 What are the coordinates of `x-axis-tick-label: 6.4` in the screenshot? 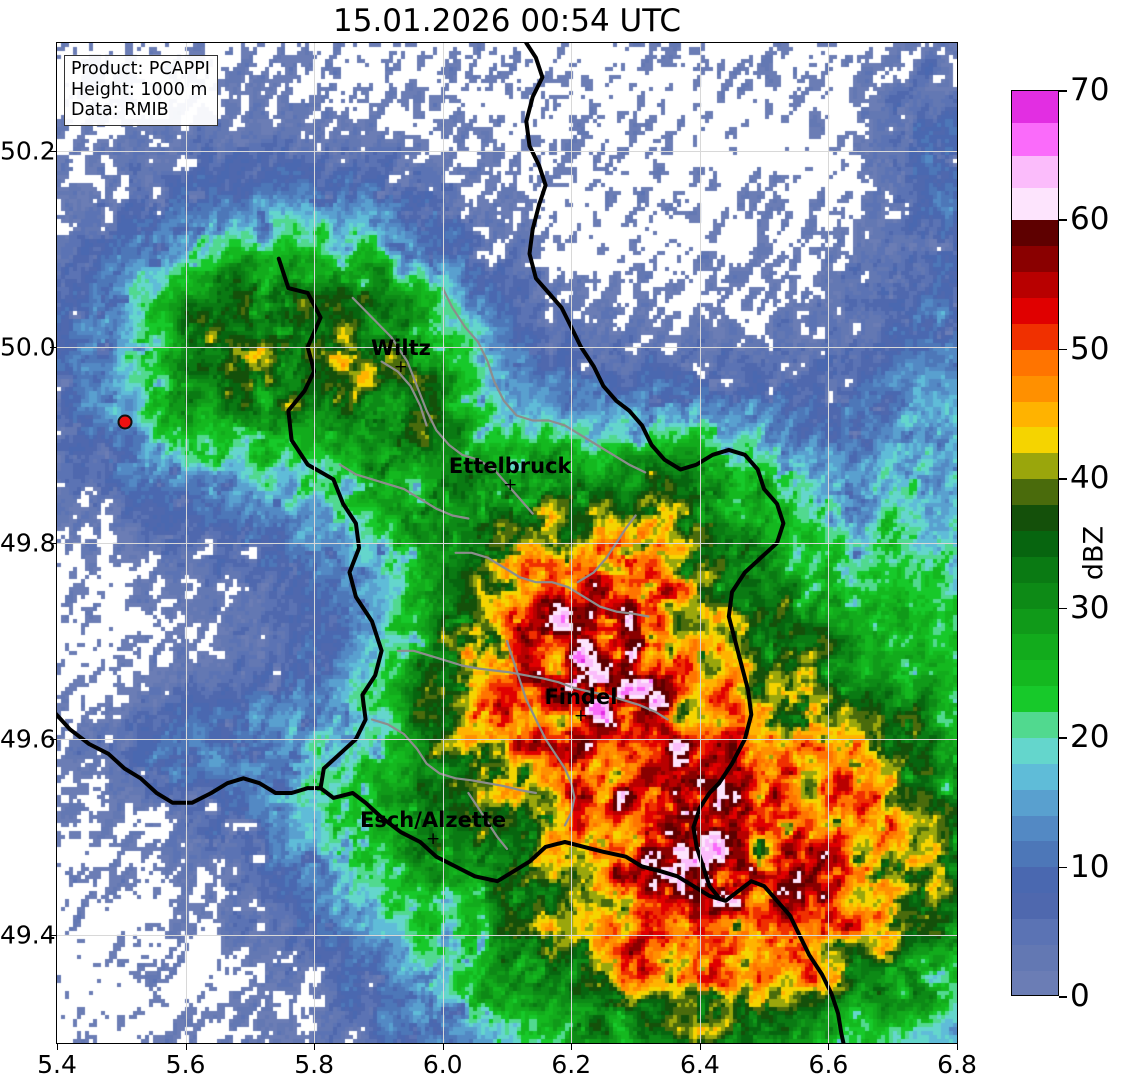 It's located at (699, 1064).